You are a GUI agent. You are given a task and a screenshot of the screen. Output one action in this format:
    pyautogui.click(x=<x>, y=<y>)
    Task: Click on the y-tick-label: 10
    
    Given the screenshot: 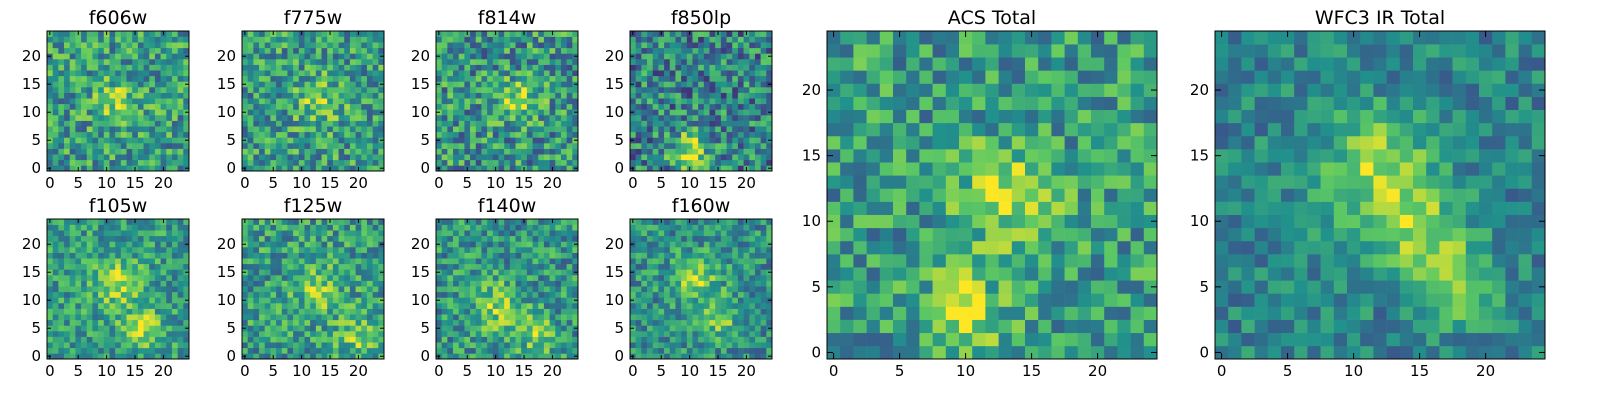 What is the action you would take?
    pyautogui.click(x=420, y=300)
    